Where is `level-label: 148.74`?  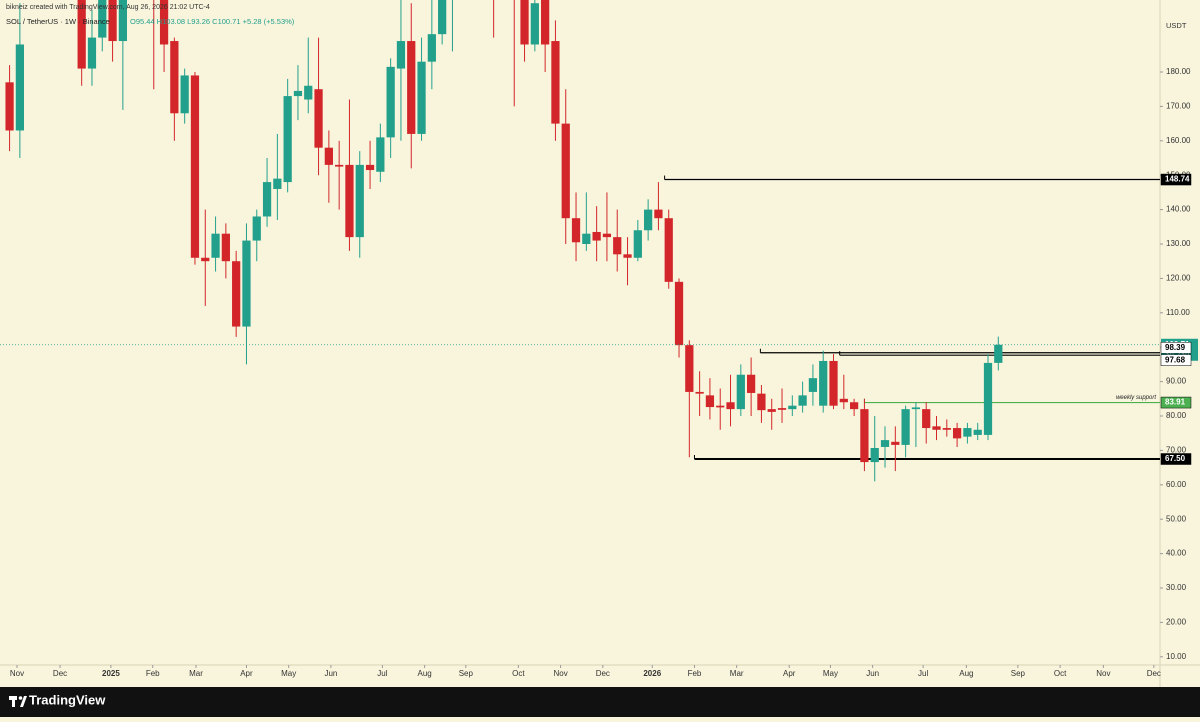
level-label: 148.74 is located at coordinates (1177, 179).